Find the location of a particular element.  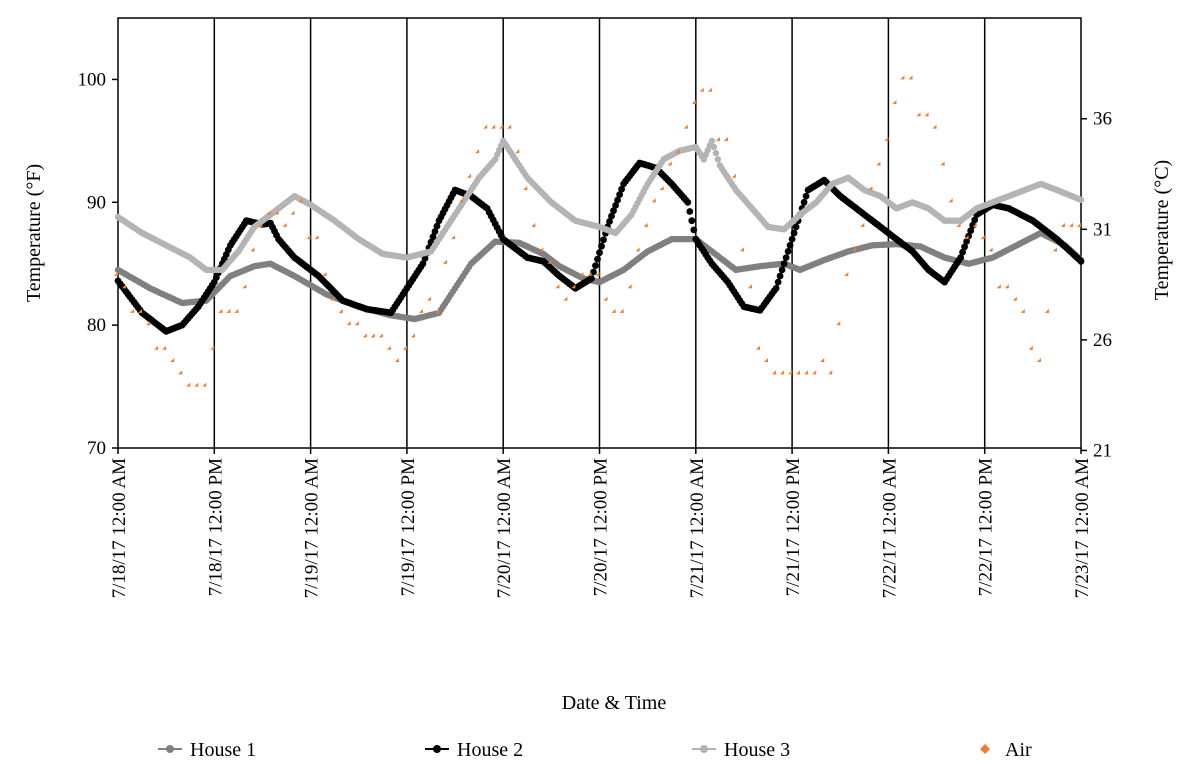

legend-marker is located at coordinates (170, 749).